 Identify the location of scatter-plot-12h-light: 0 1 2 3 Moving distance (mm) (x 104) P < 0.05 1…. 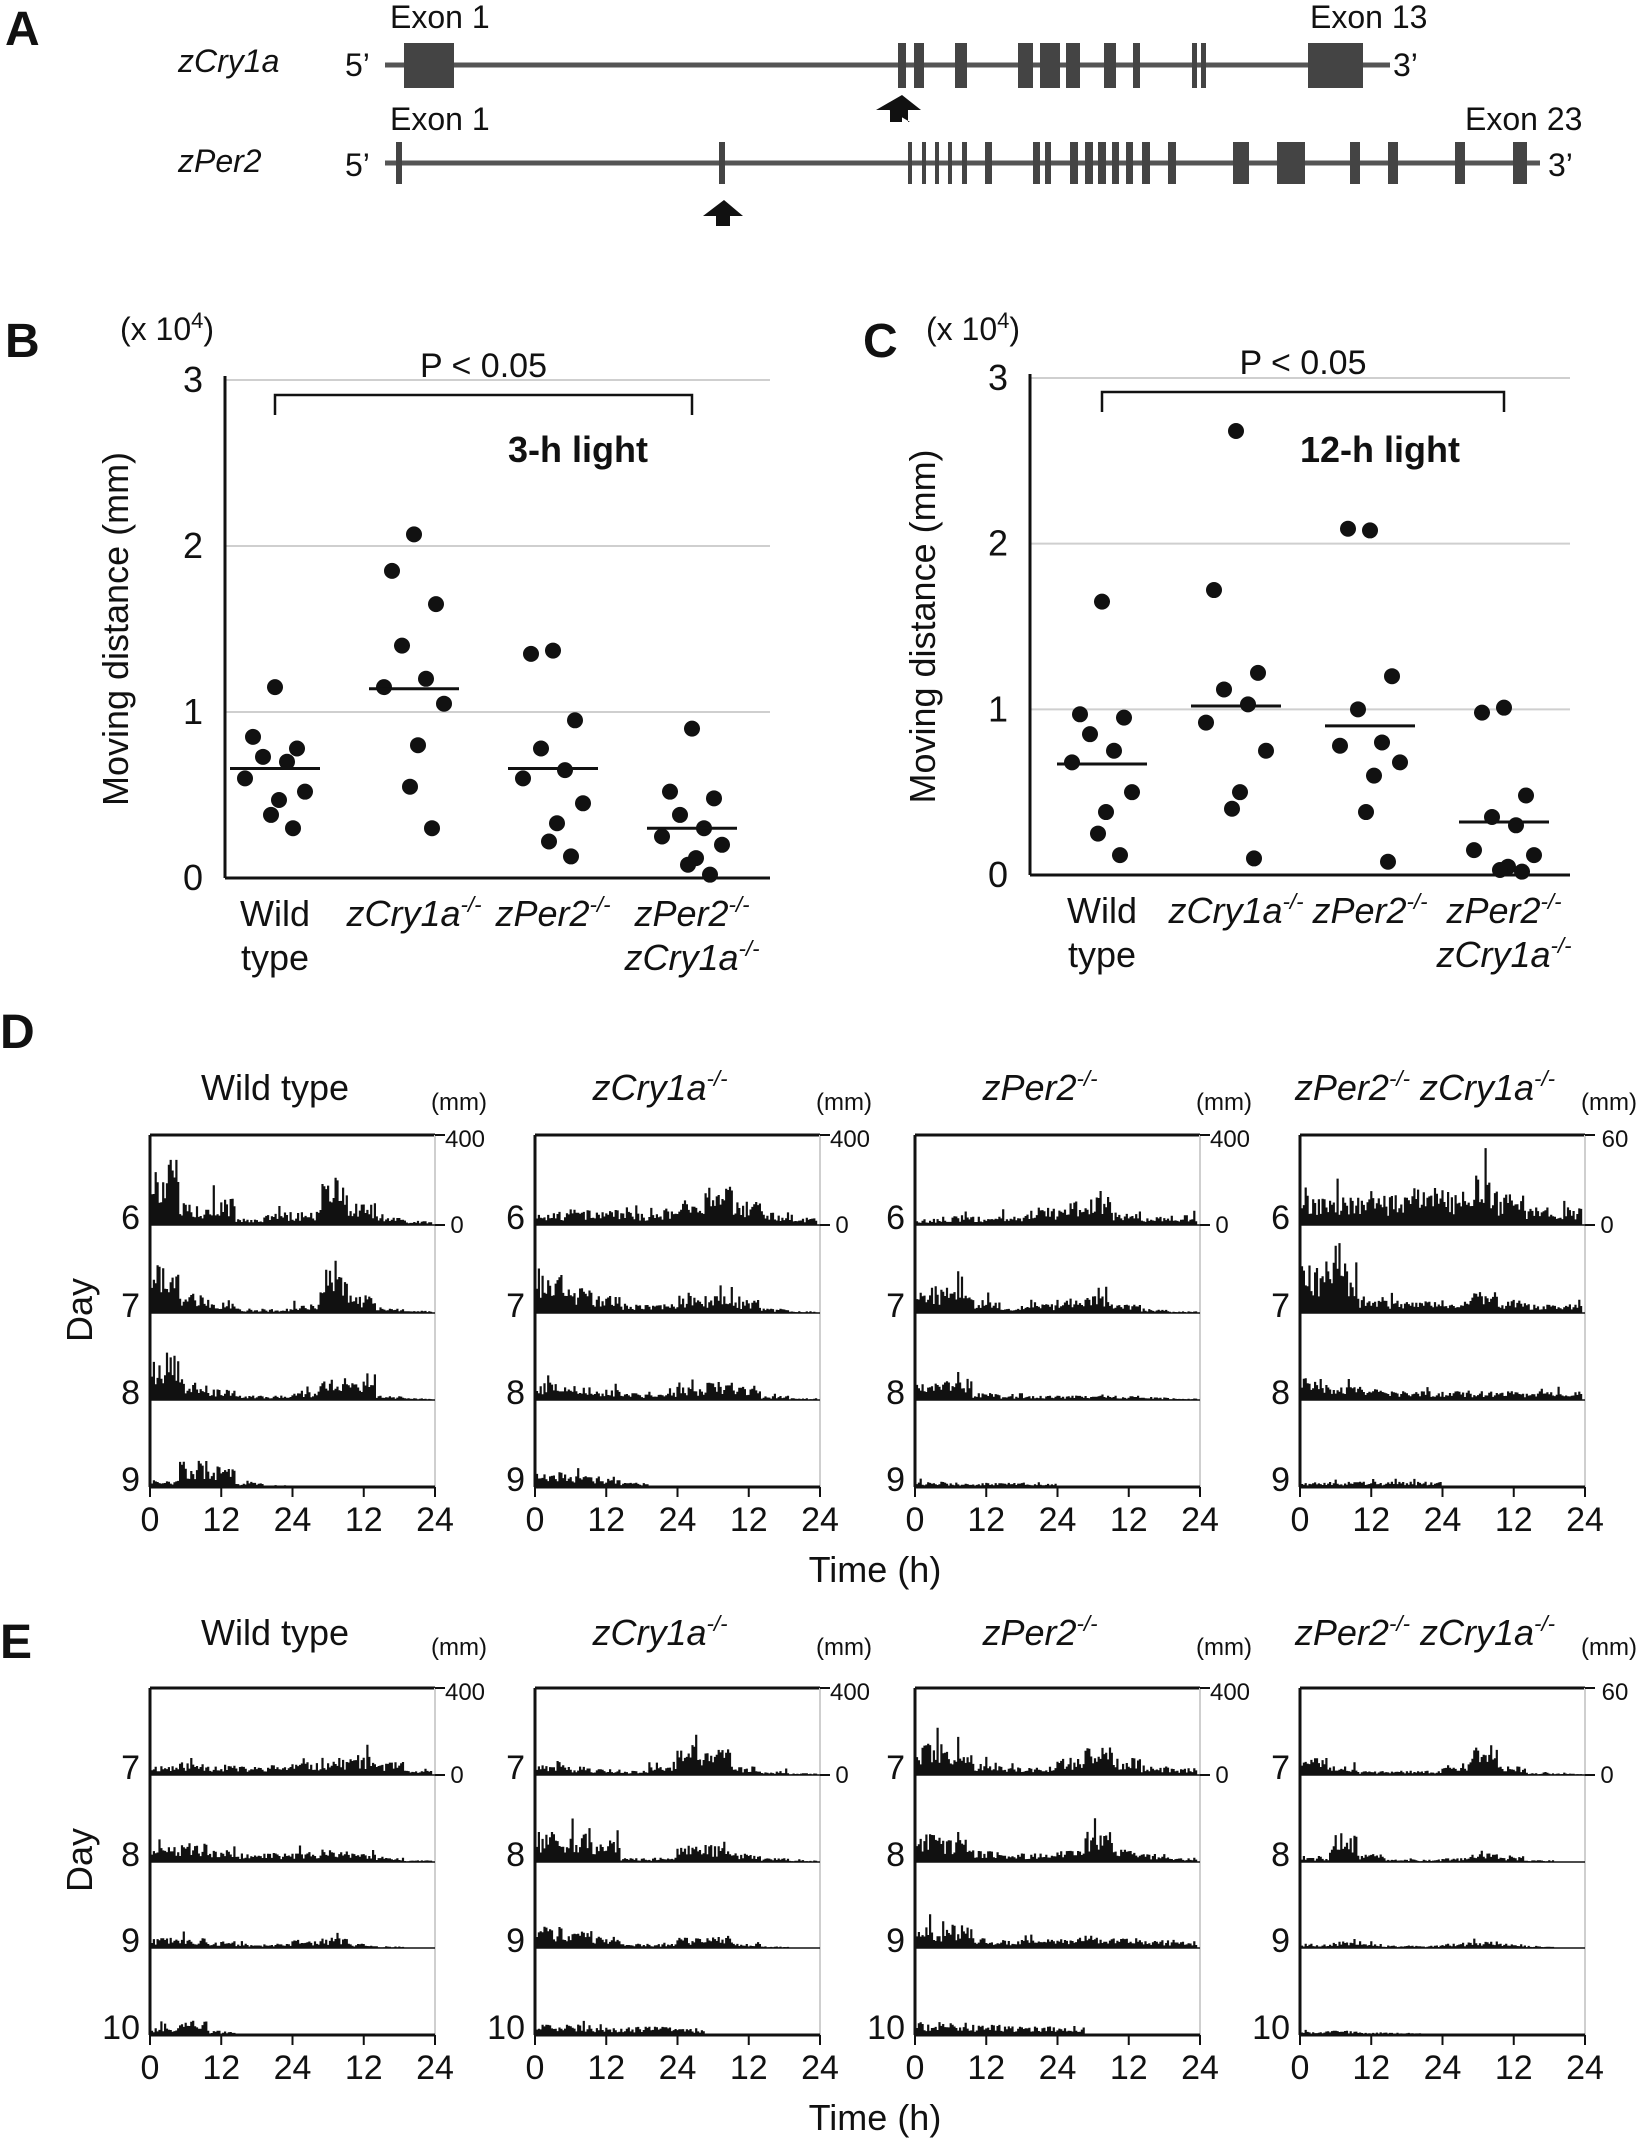
(1237, 641).